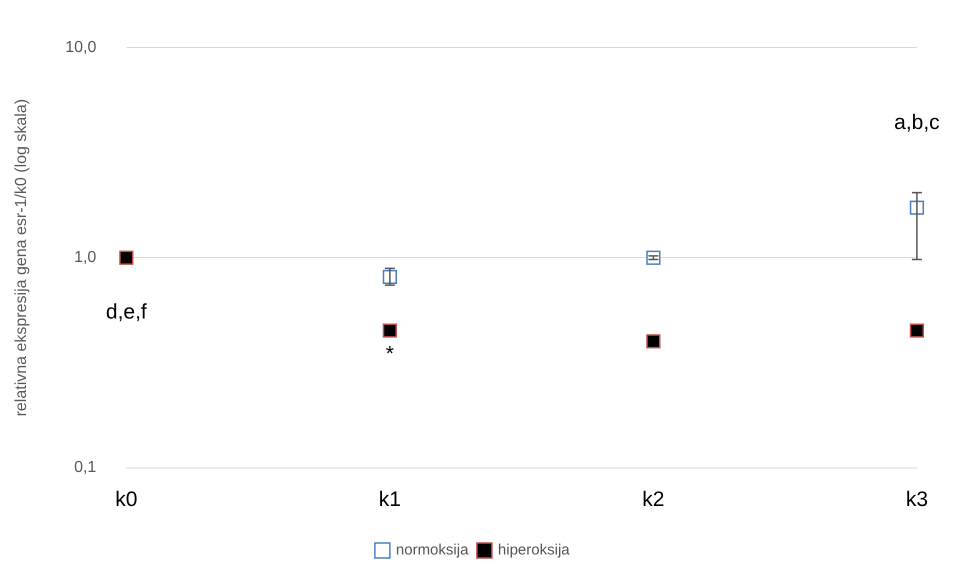  I want to click on x-tick-label: k1, so click(389, 500).